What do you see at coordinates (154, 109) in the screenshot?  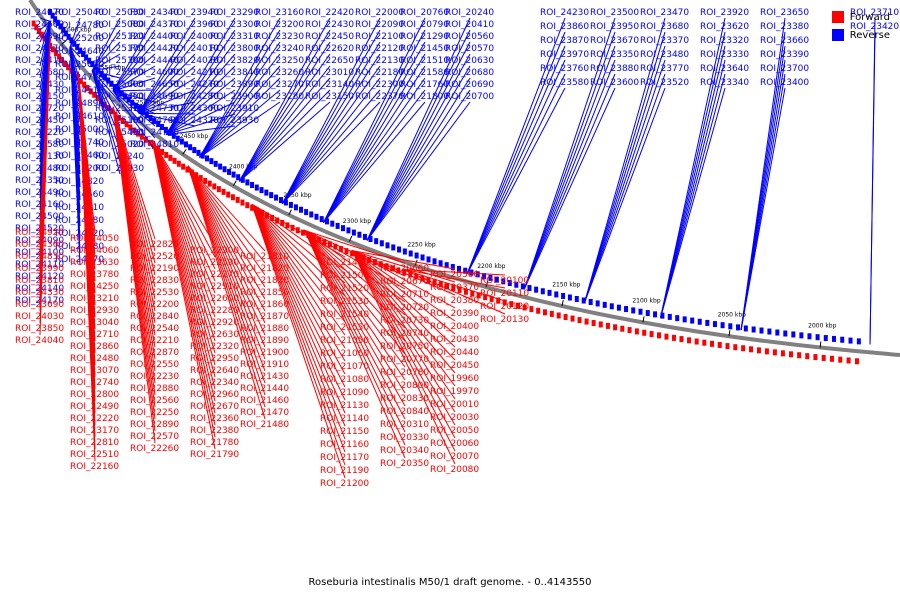 I see `reverse-roi-label: ROI_24730` at bounding box center [154, 109].